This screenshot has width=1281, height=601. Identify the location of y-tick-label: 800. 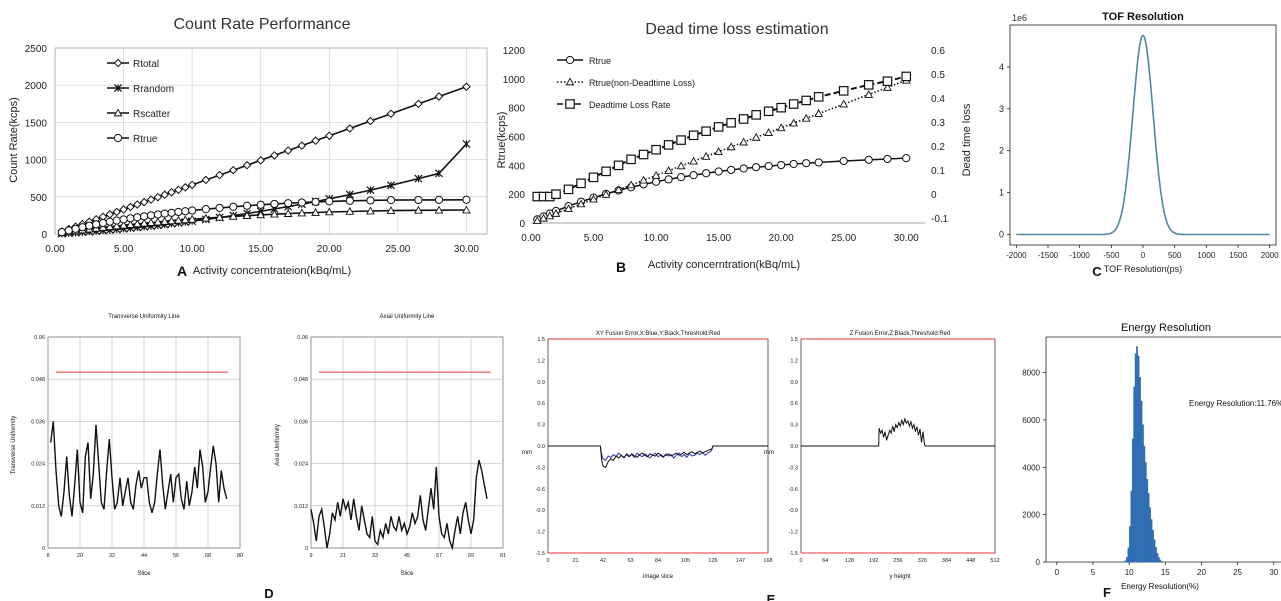
(516, 109).